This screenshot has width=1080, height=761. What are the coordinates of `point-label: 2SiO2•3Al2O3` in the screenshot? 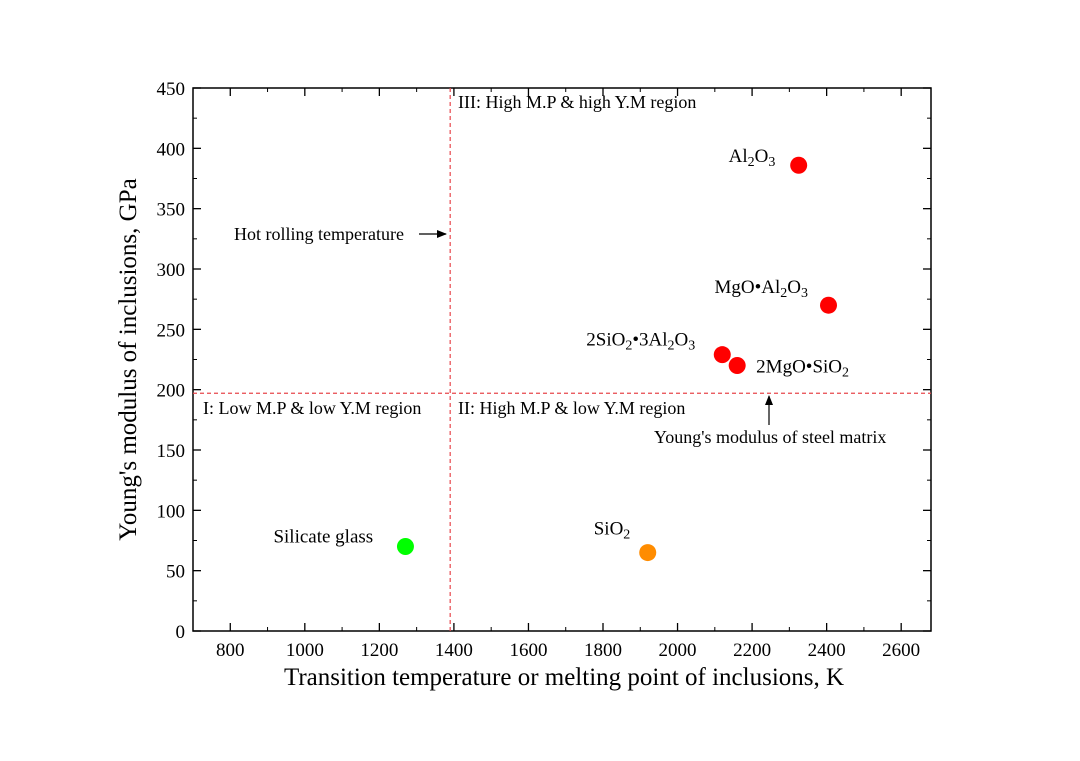 It's located at (640, 342).